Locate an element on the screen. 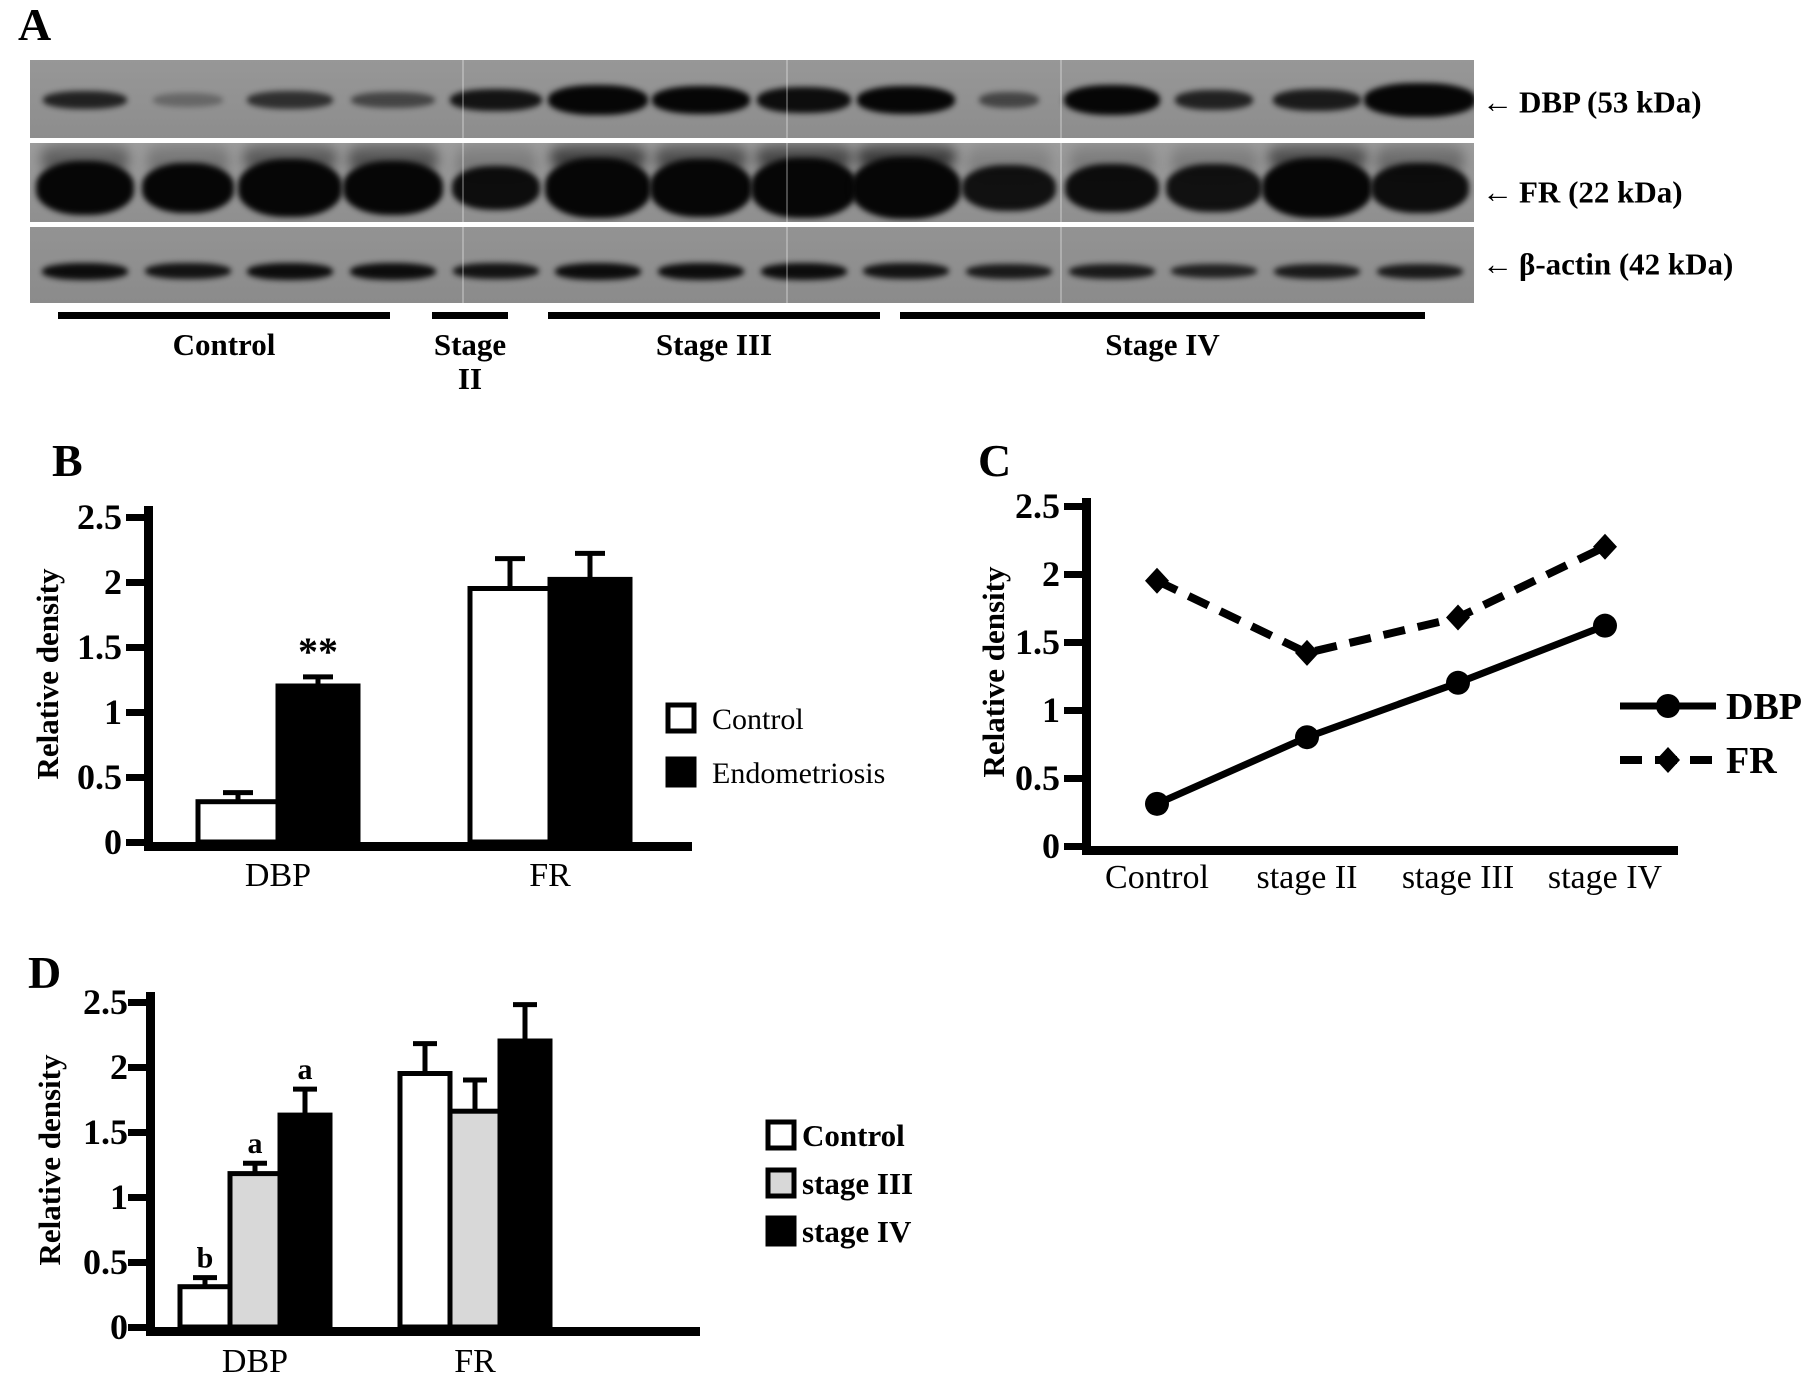  category-label: Control is located at coordinates (1157, 877).